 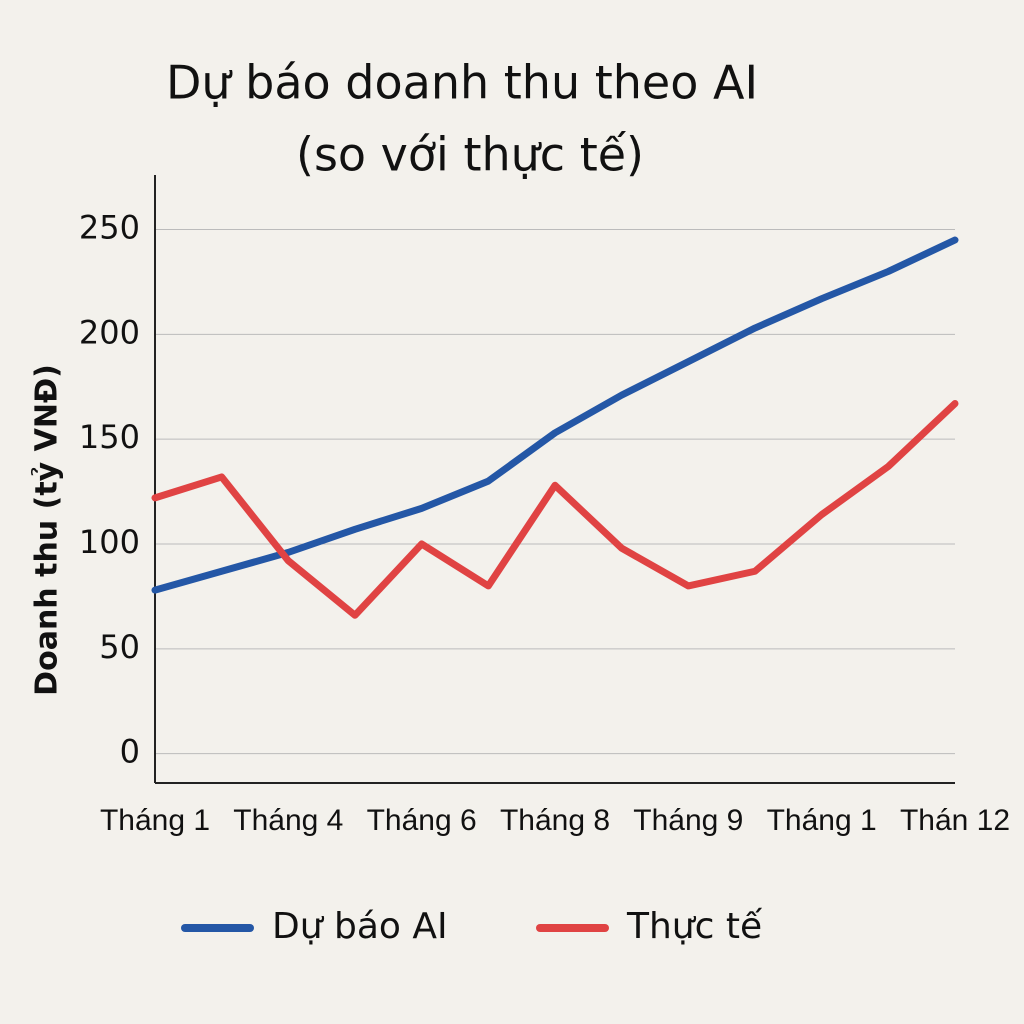 What do you see at coordinates (470, 155) in the screenshot?
I see `chart-subtitle: (so với thực tế)` at bounding box center [470, 155].